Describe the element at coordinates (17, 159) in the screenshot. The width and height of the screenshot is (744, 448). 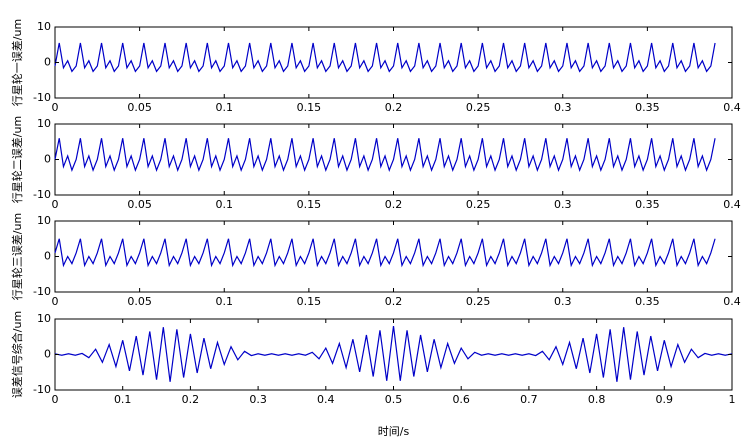
I see `y-axis-label: 行星轮二误差/um` at that location.